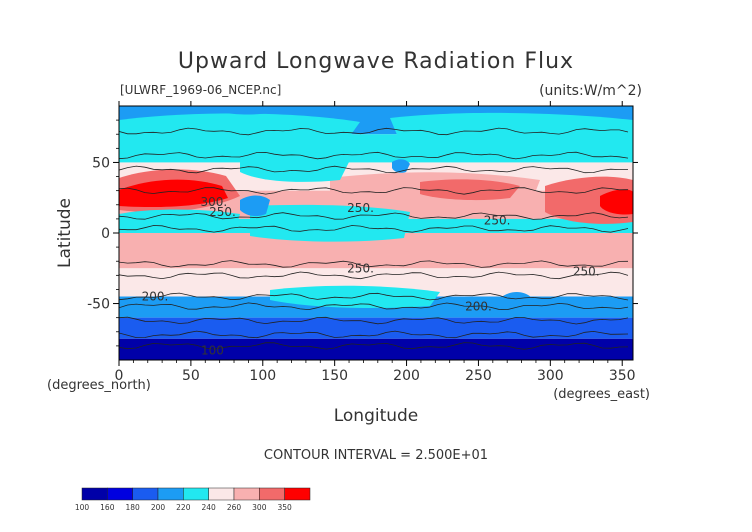 This screenshot has height=532, width=752. I want to click on sh-cyan-bulge, so click(355, 296).